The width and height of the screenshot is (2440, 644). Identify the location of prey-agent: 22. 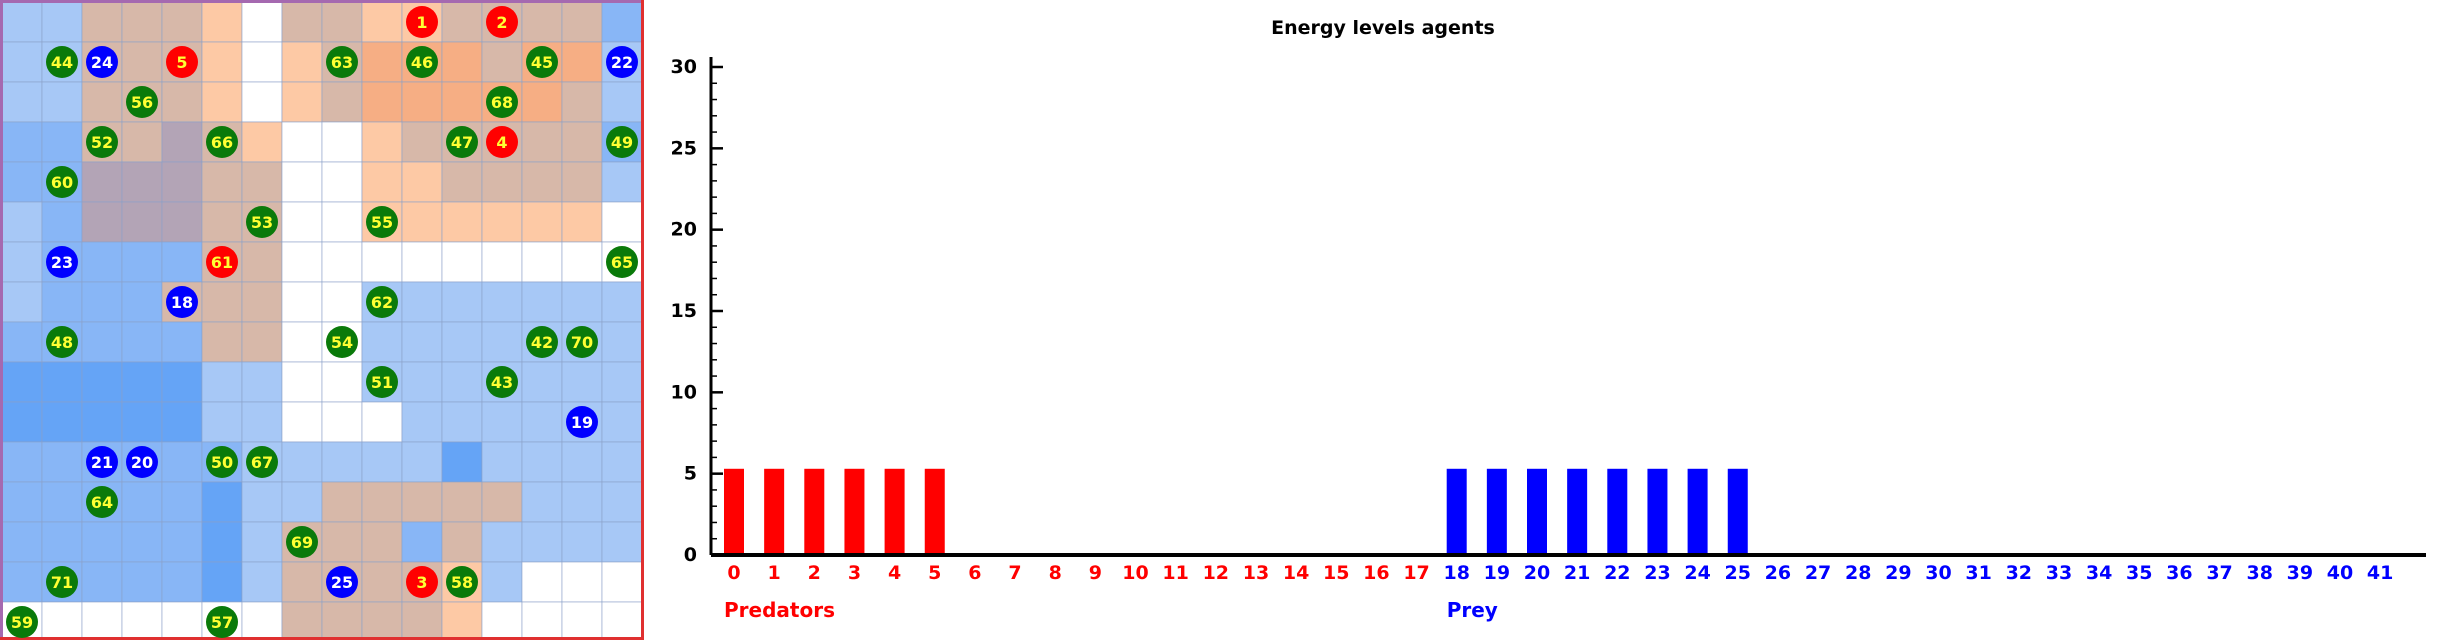
(622, 62).